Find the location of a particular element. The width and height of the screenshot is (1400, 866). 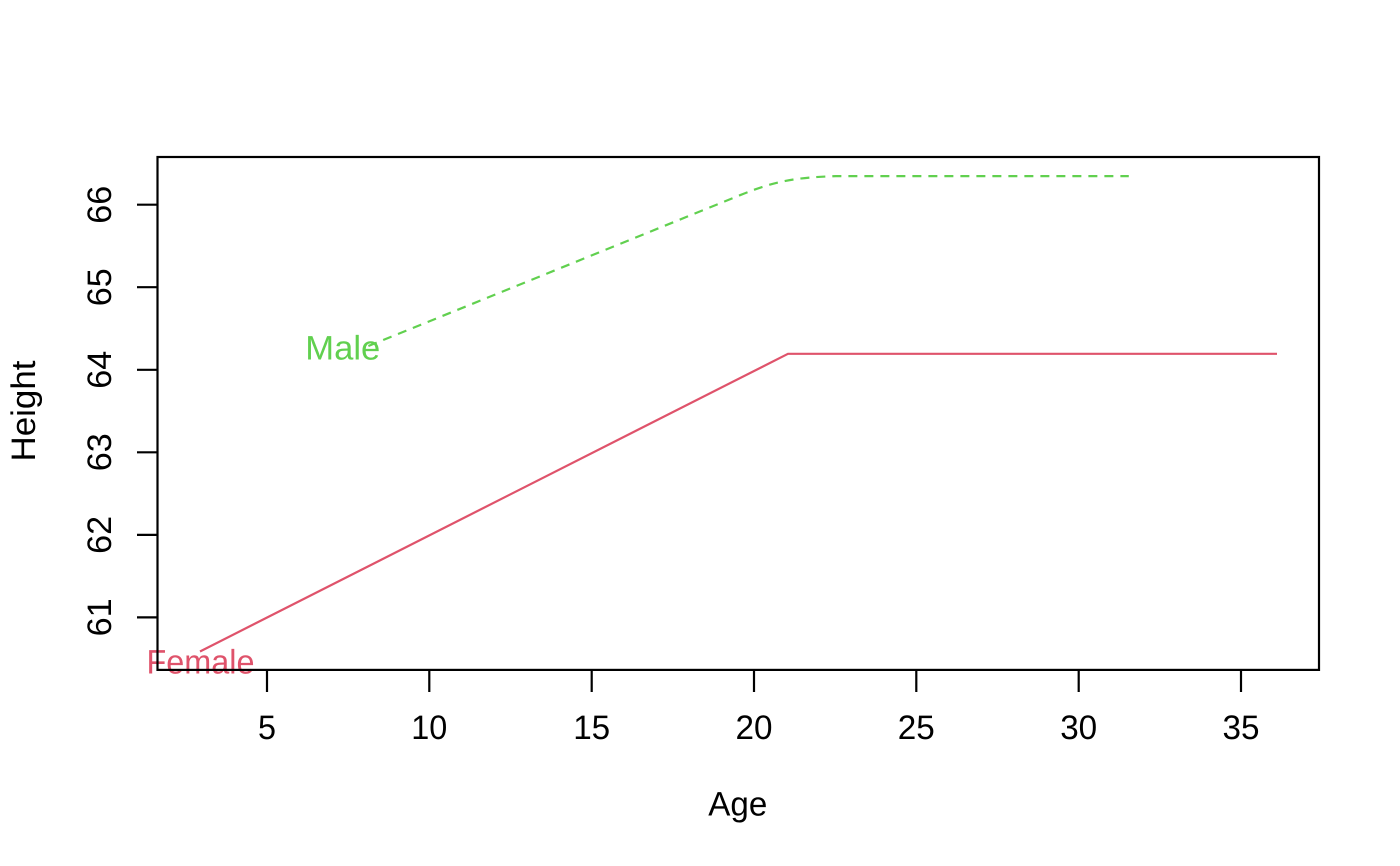

svg-text: 5 is located at coordinates (267, 728).